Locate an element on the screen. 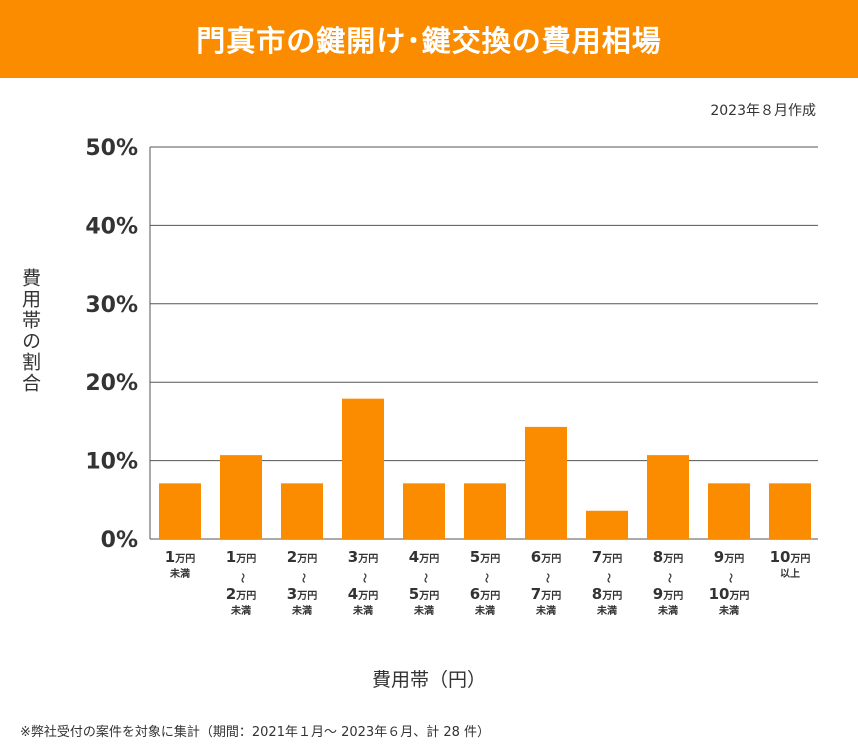 This screenshot has height=744, width=858. y-axis-label: 費用帯の割合 is located at coordinates (30, 331).